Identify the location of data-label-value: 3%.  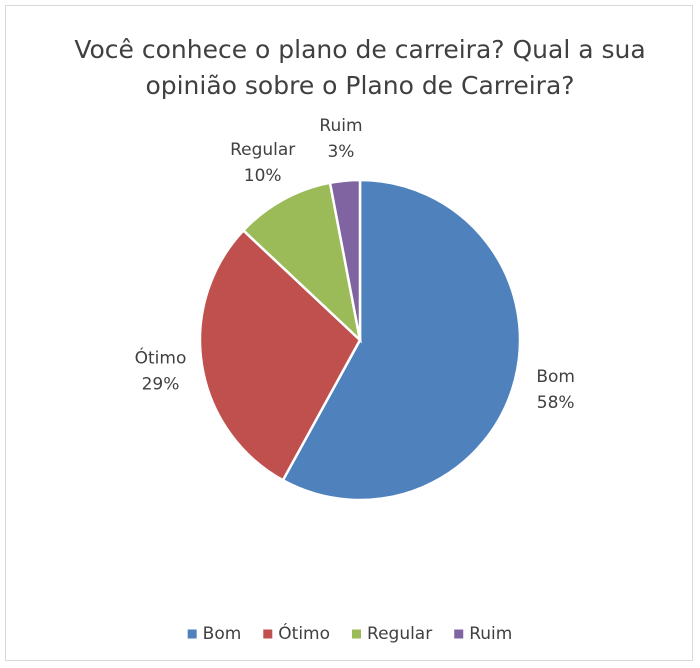
(340, 152).